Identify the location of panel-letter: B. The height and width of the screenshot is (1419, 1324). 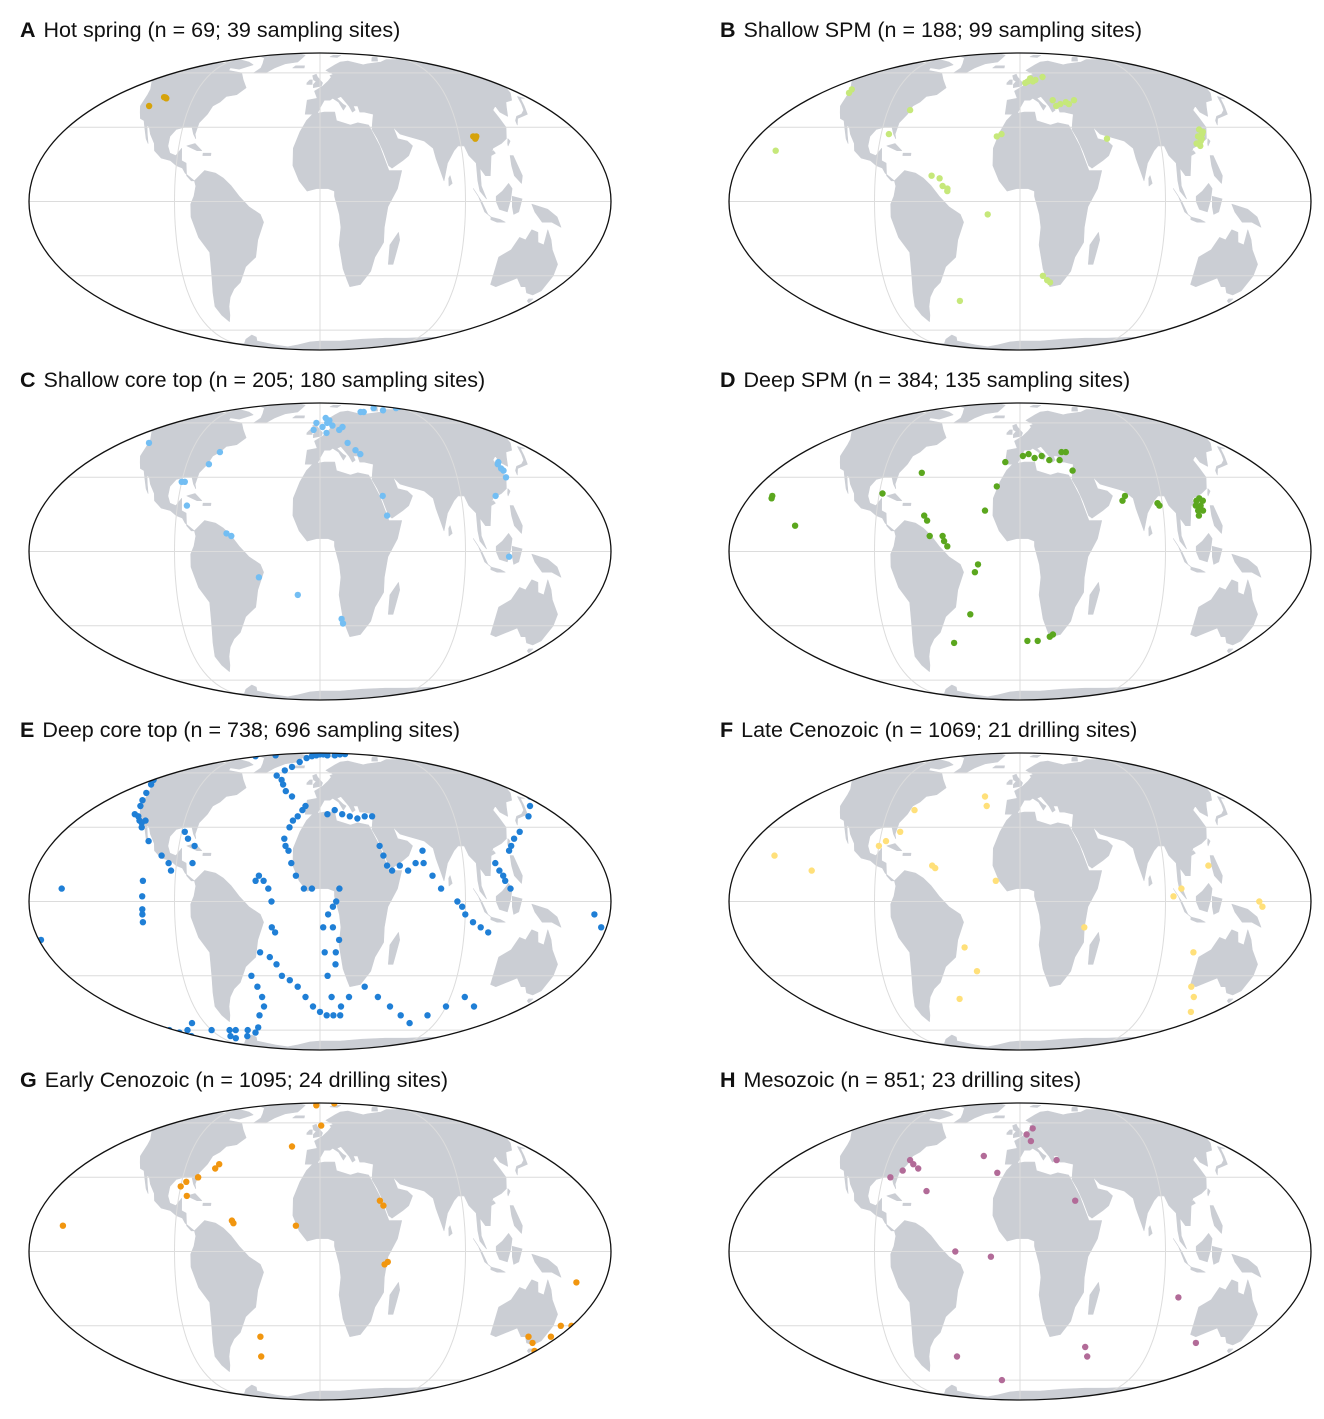
(728, 30).